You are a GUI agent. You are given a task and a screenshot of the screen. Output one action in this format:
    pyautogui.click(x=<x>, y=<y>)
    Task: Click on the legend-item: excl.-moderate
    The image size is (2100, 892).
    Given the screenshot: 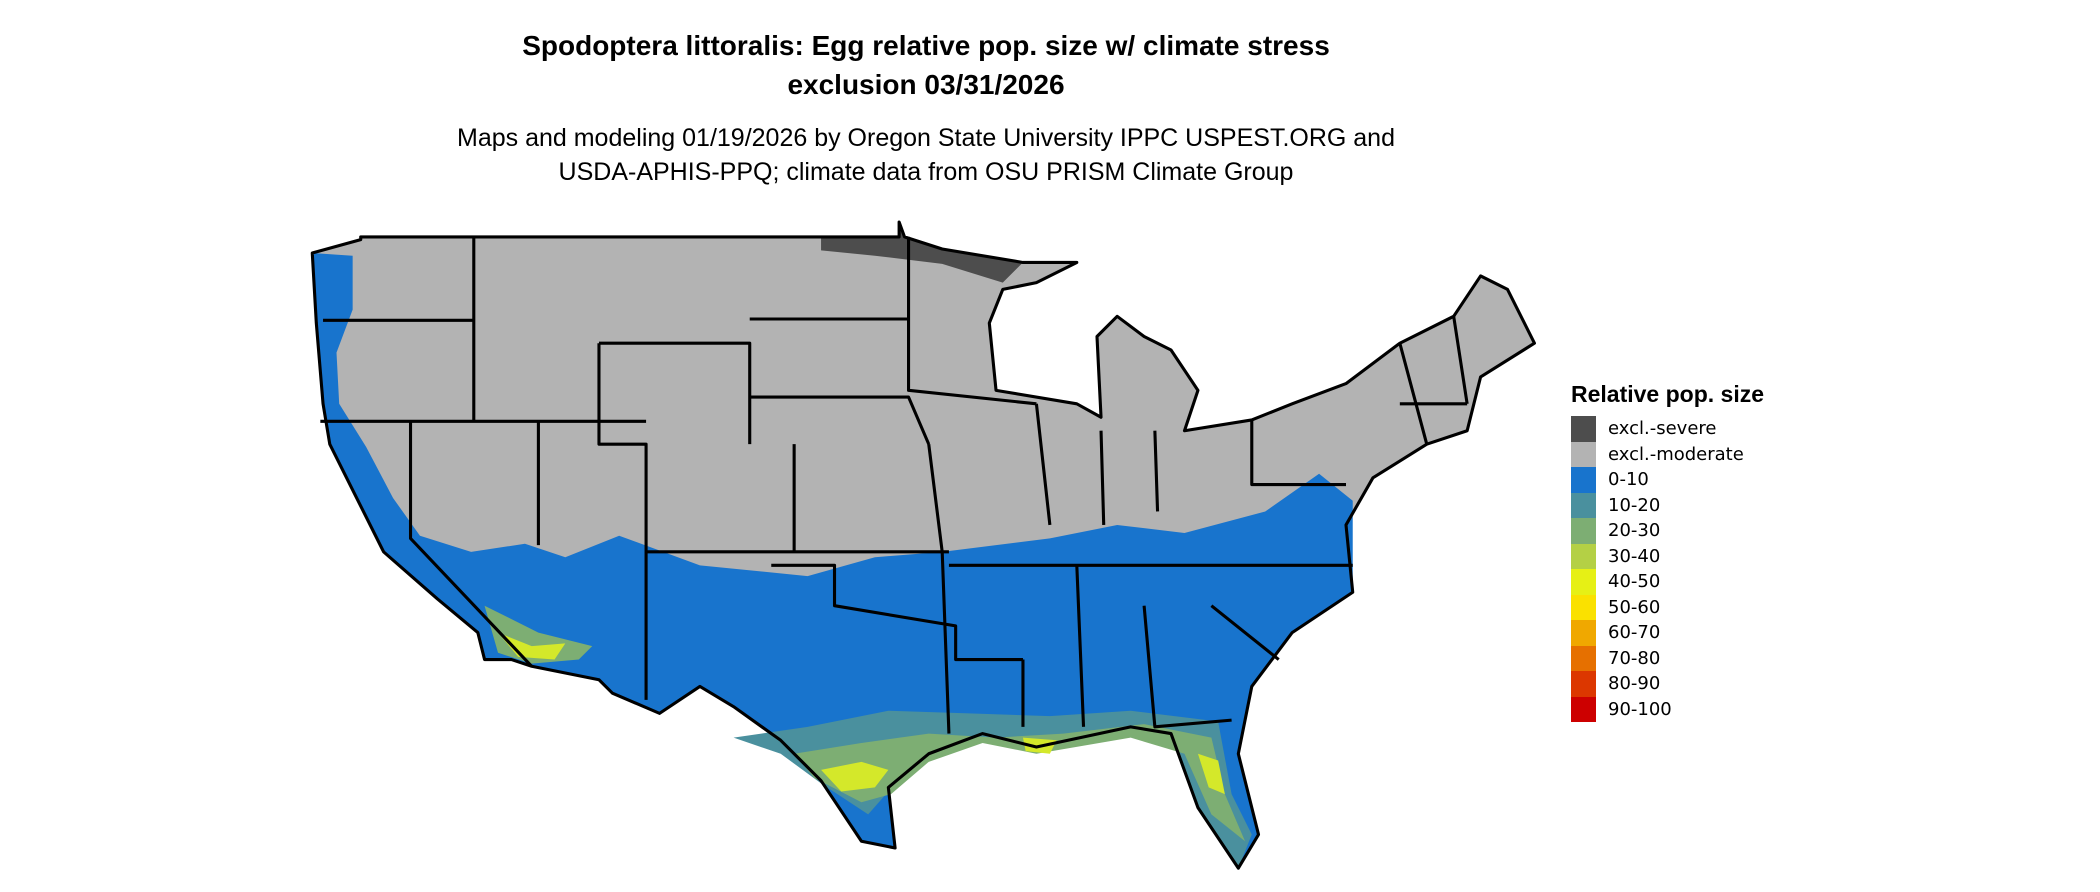 What is the action you would take?
    pyautogui.click(x=1667, y=454)
    